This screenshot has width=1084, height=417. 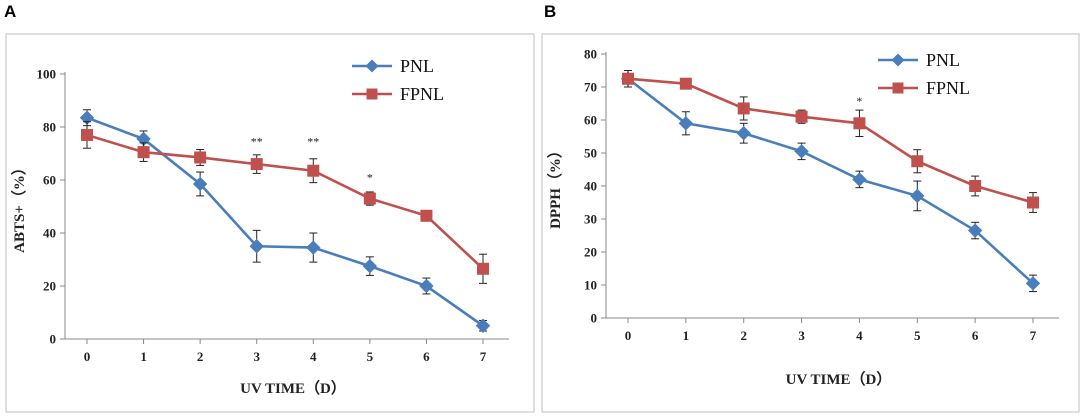 I want to click on x-tick-label-a: 1, so click(x=143, y=356).